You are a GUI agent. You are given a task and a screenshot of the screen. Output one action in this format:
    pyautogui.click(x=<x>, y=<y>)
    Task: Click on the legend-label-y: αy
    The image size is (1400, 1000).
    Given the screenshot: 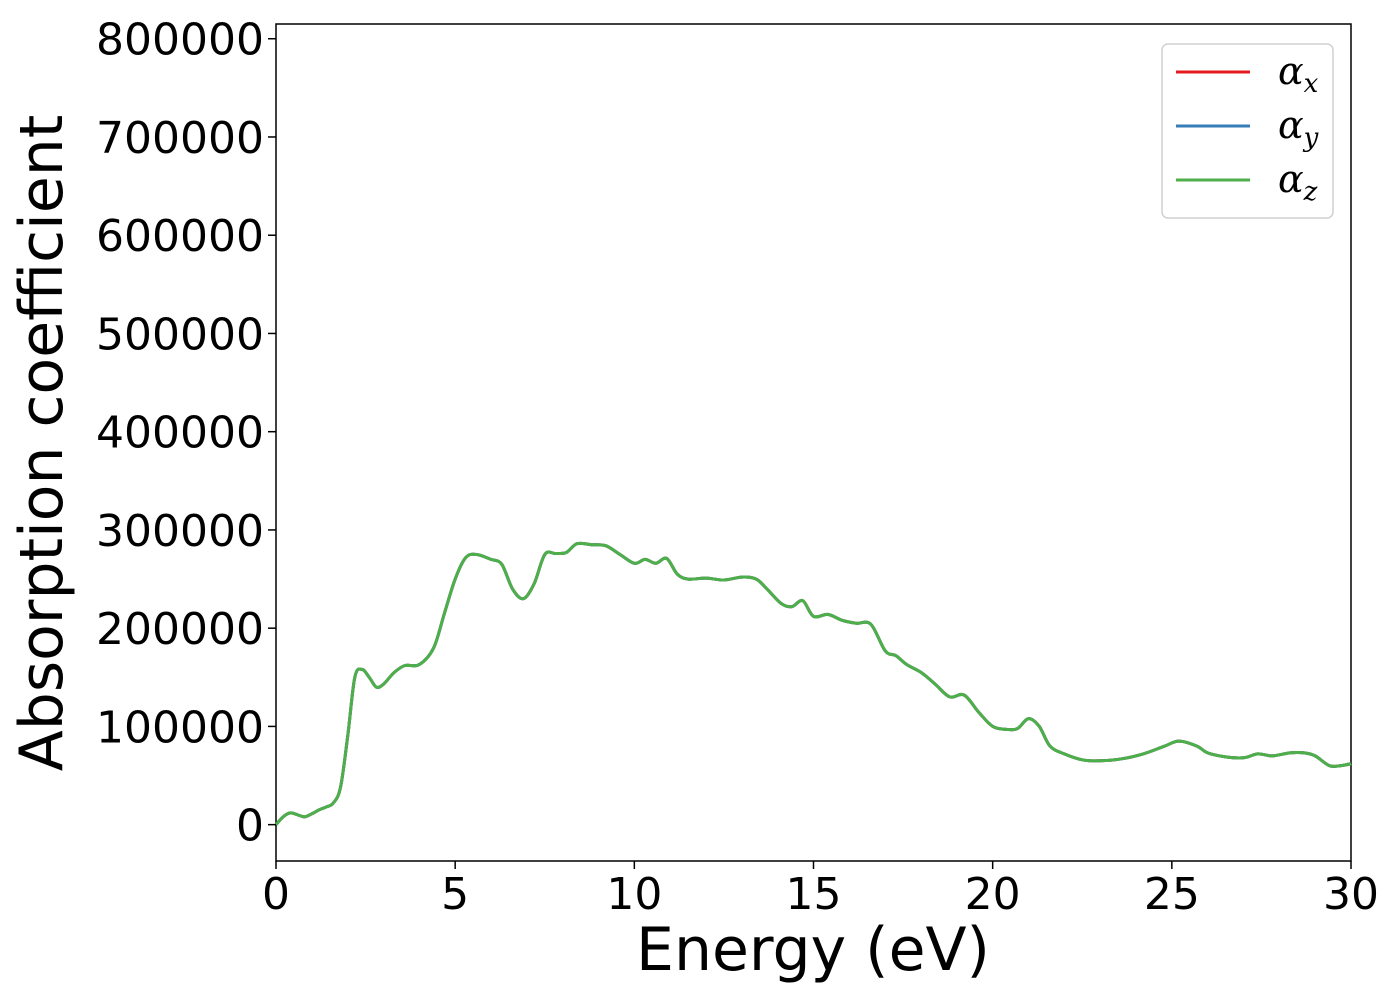 What is the action you would take?
    pyautogui.click(x=1298, y=128)
    